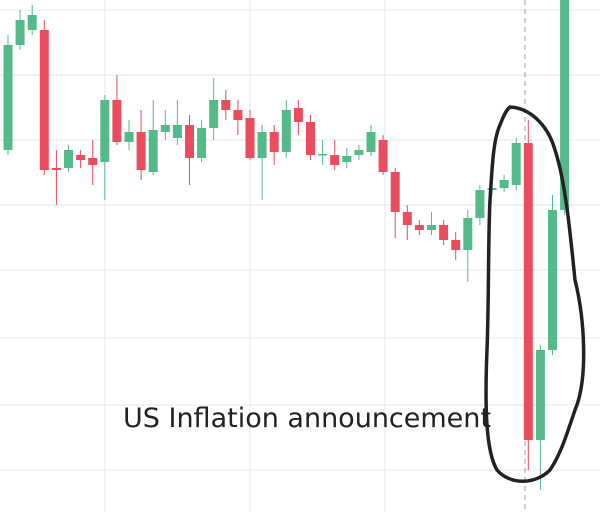 The image size is (600, 512). What do you see at coordinates (307, 418) in the screenshot?
I see `annotation: US Inflation announcement` at bounding box center [307, 418].